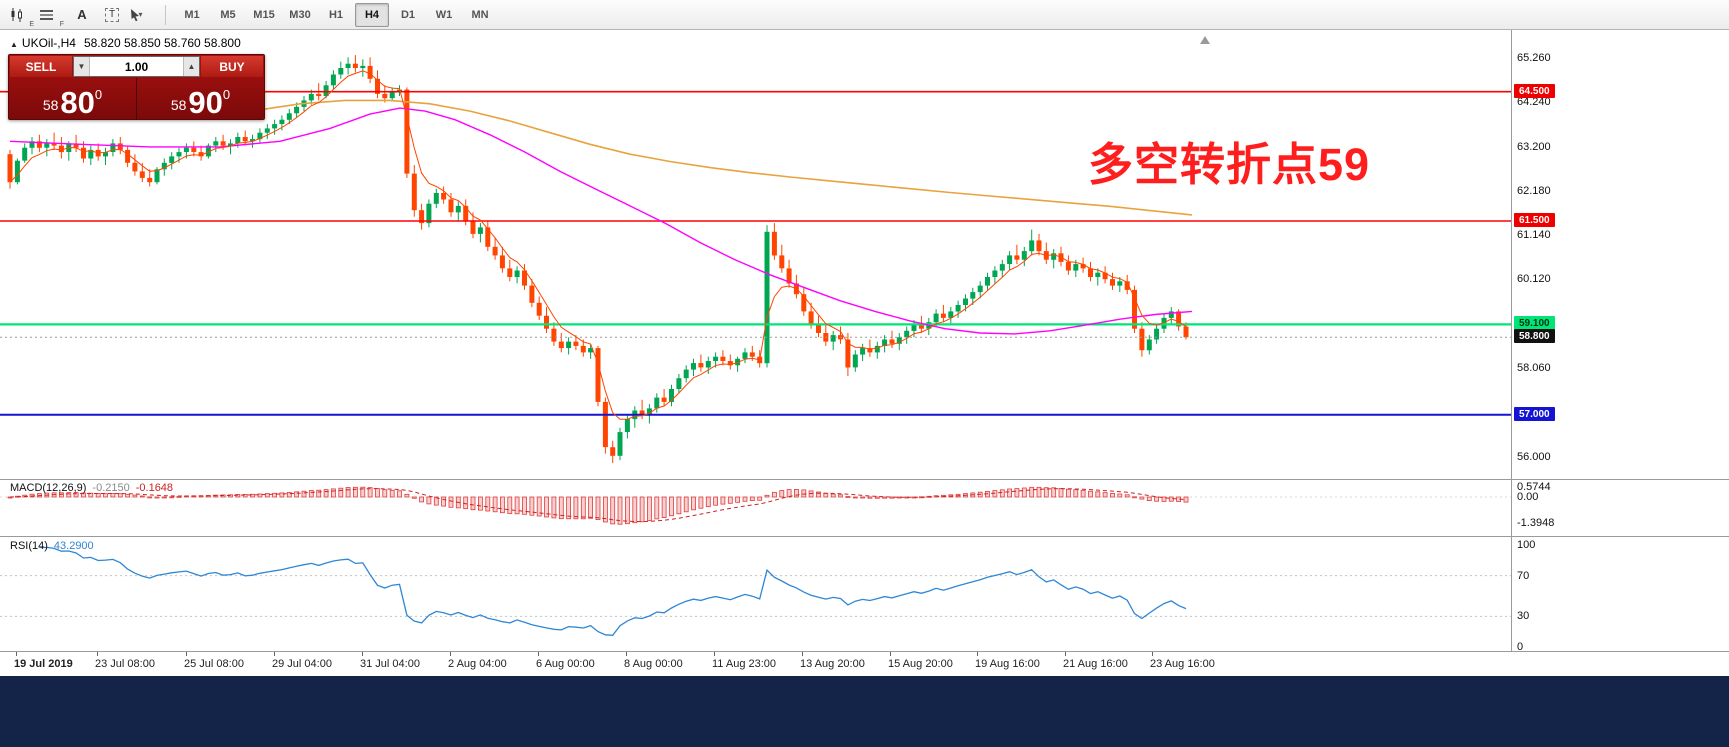 The width and height of the screenshot is (1729, 747). What do you see at coordinates (98, 94) in the screenshot?
I see `sell-price-sup: 0` at bounding box center [98, 94].